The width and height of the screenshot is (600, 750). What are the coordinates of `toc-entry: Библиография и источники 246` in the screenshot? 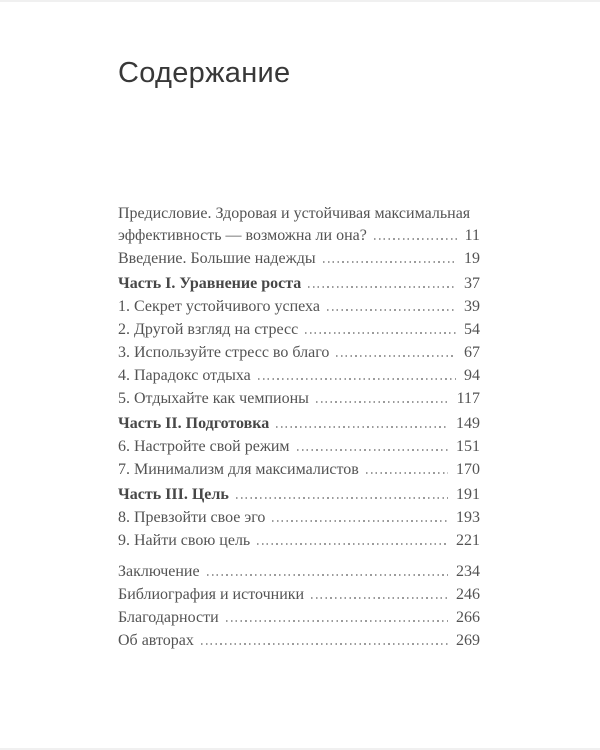 It's located at (299, 594).